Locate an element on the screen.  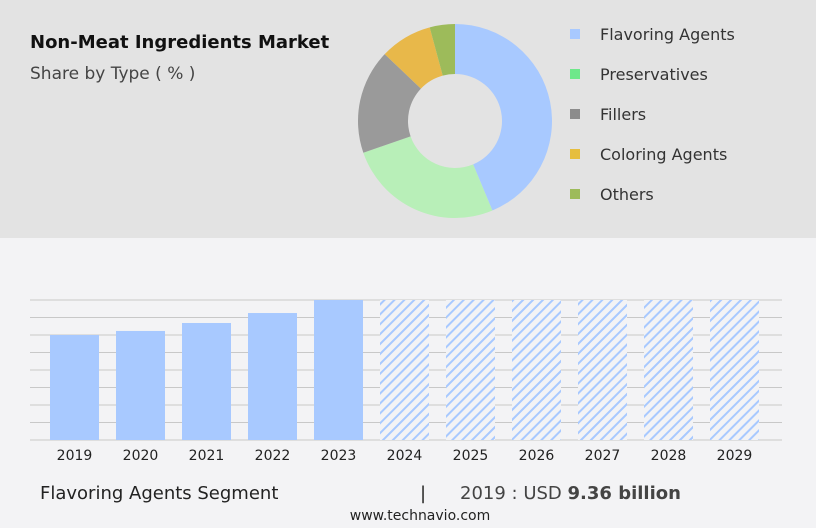
x-tick-label: 2021 is located at coordinates (207, 456).